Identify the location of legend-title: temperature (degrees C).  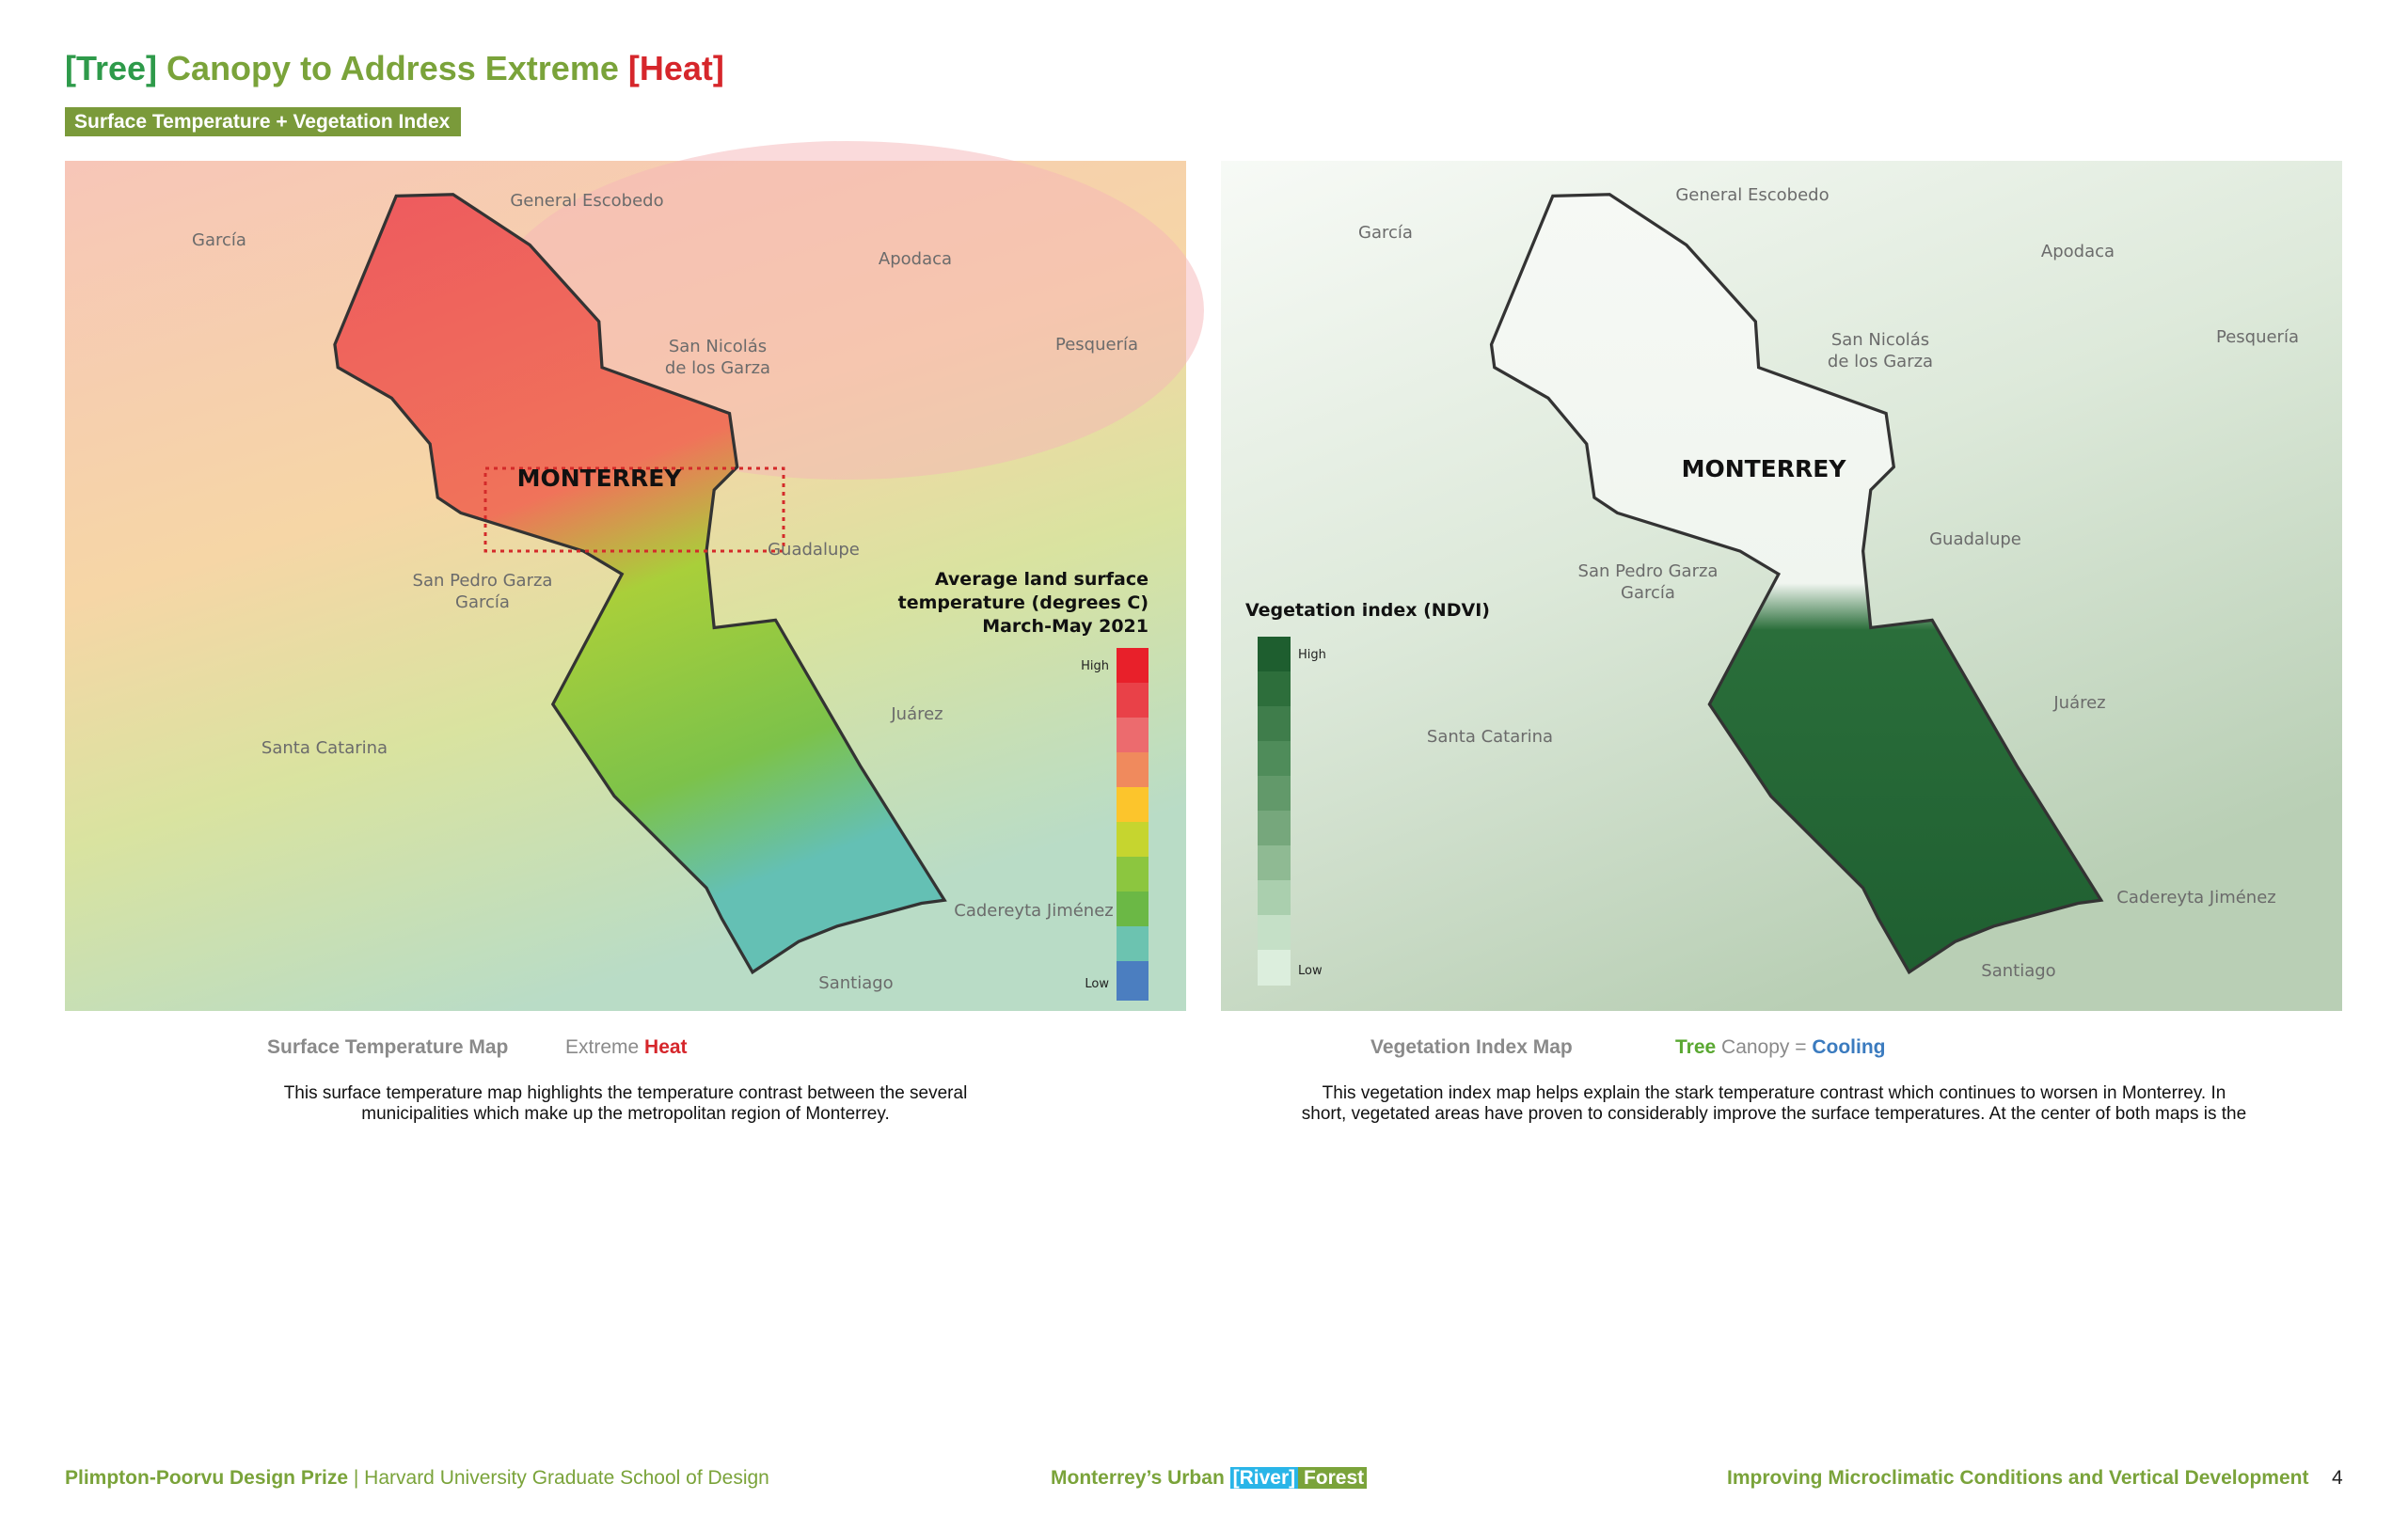
(1023, 602).